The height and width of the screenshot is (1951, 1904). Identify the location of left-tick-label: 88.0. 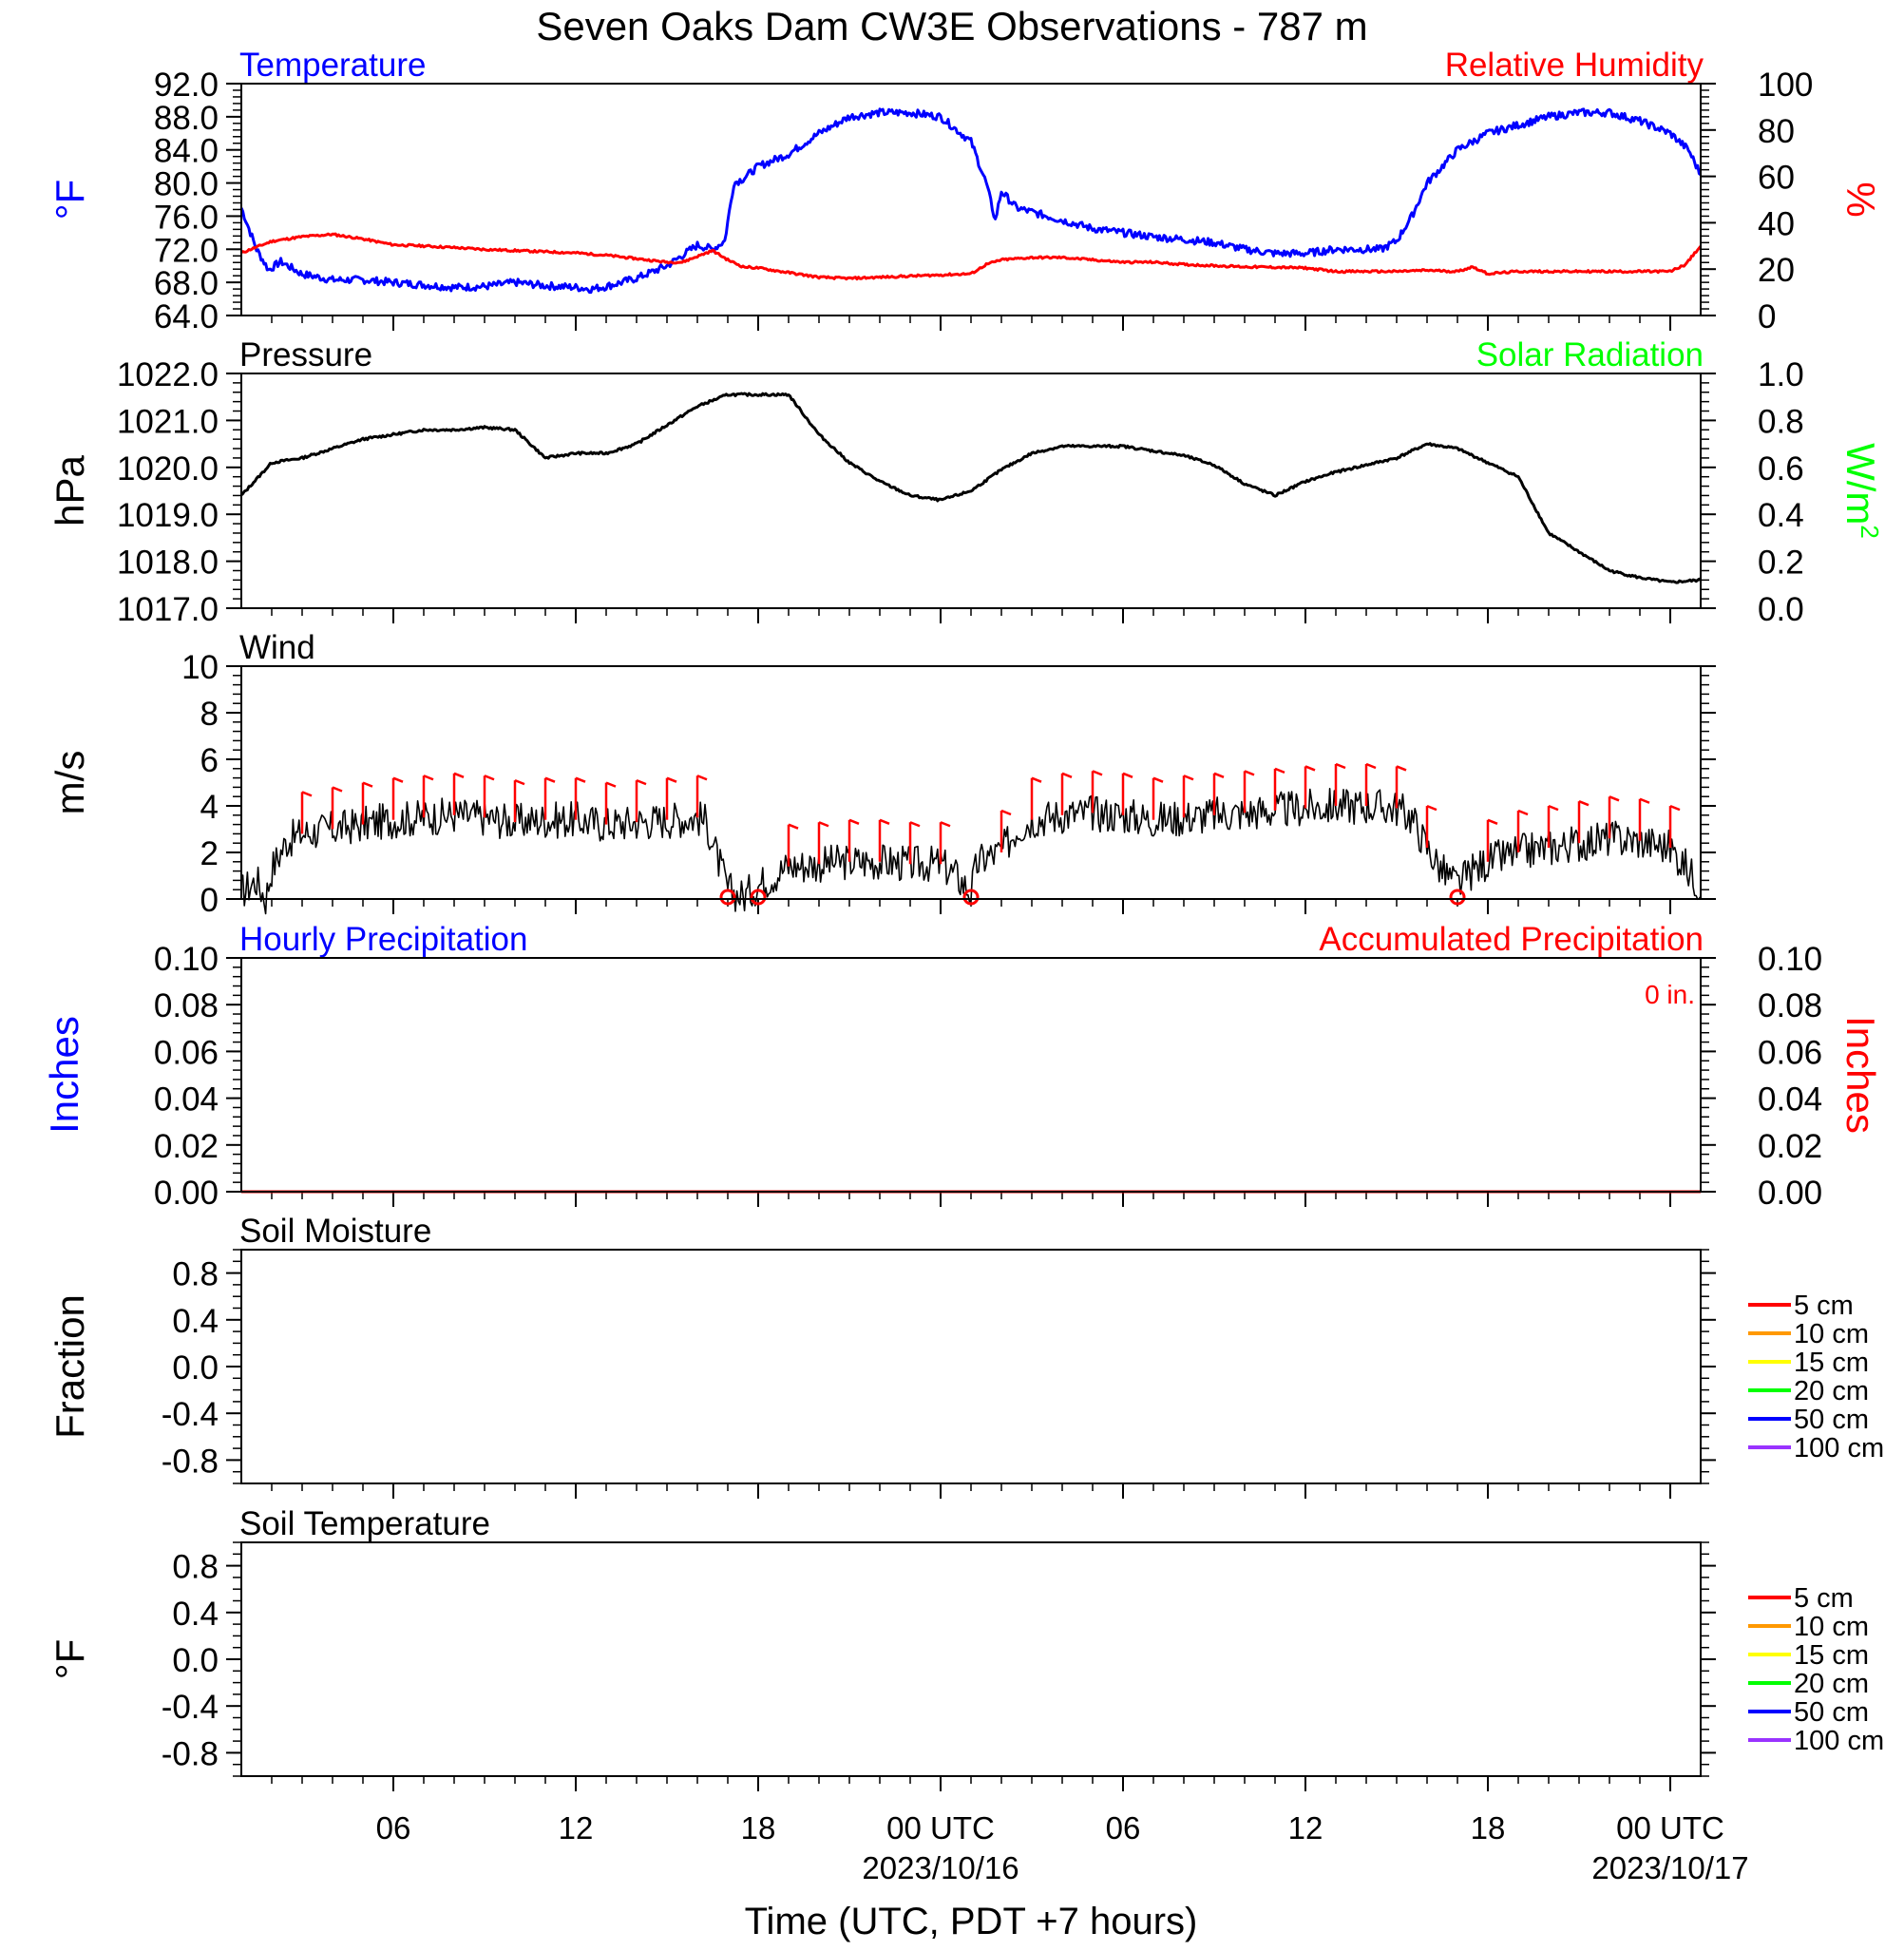
(187, 118).